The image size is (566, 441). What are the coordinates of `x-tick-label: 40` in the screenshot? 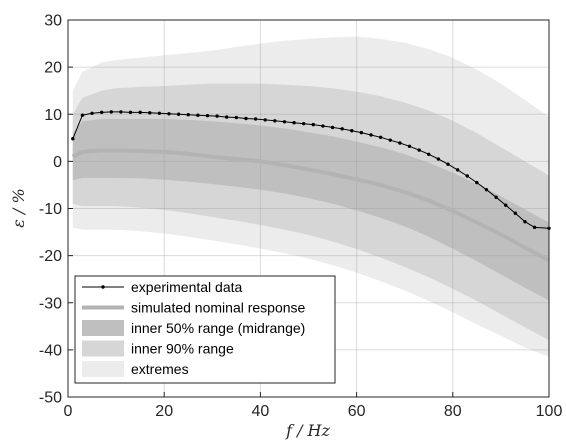 It's located at (261, 411).